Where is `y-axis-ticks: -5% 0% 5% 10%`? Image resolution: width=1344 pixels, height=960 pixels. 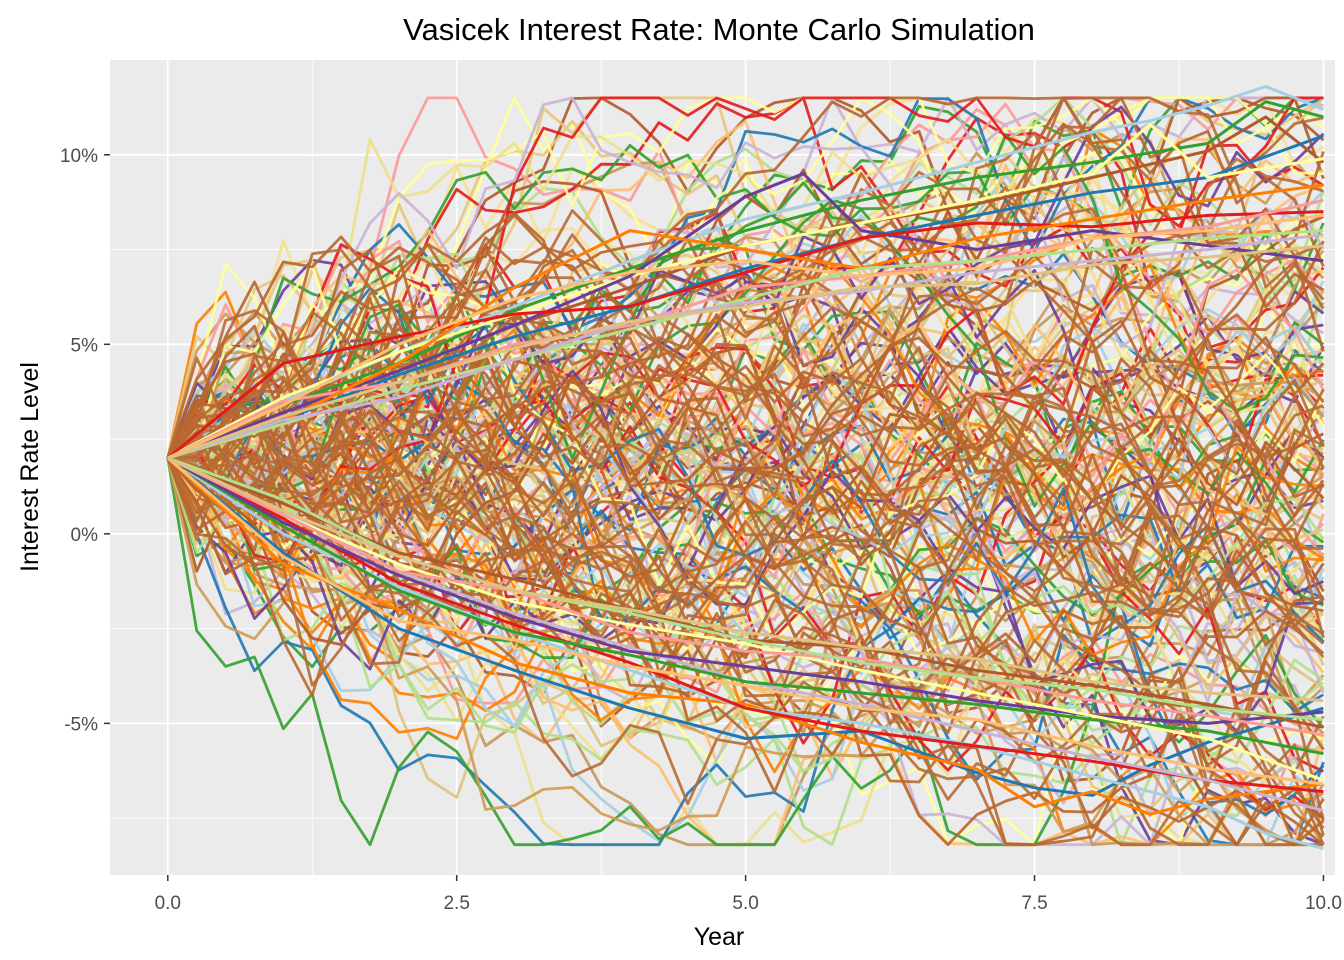 y-axis-ticks: -5% 0% 5% 10% is located at coordinates (85, 440).